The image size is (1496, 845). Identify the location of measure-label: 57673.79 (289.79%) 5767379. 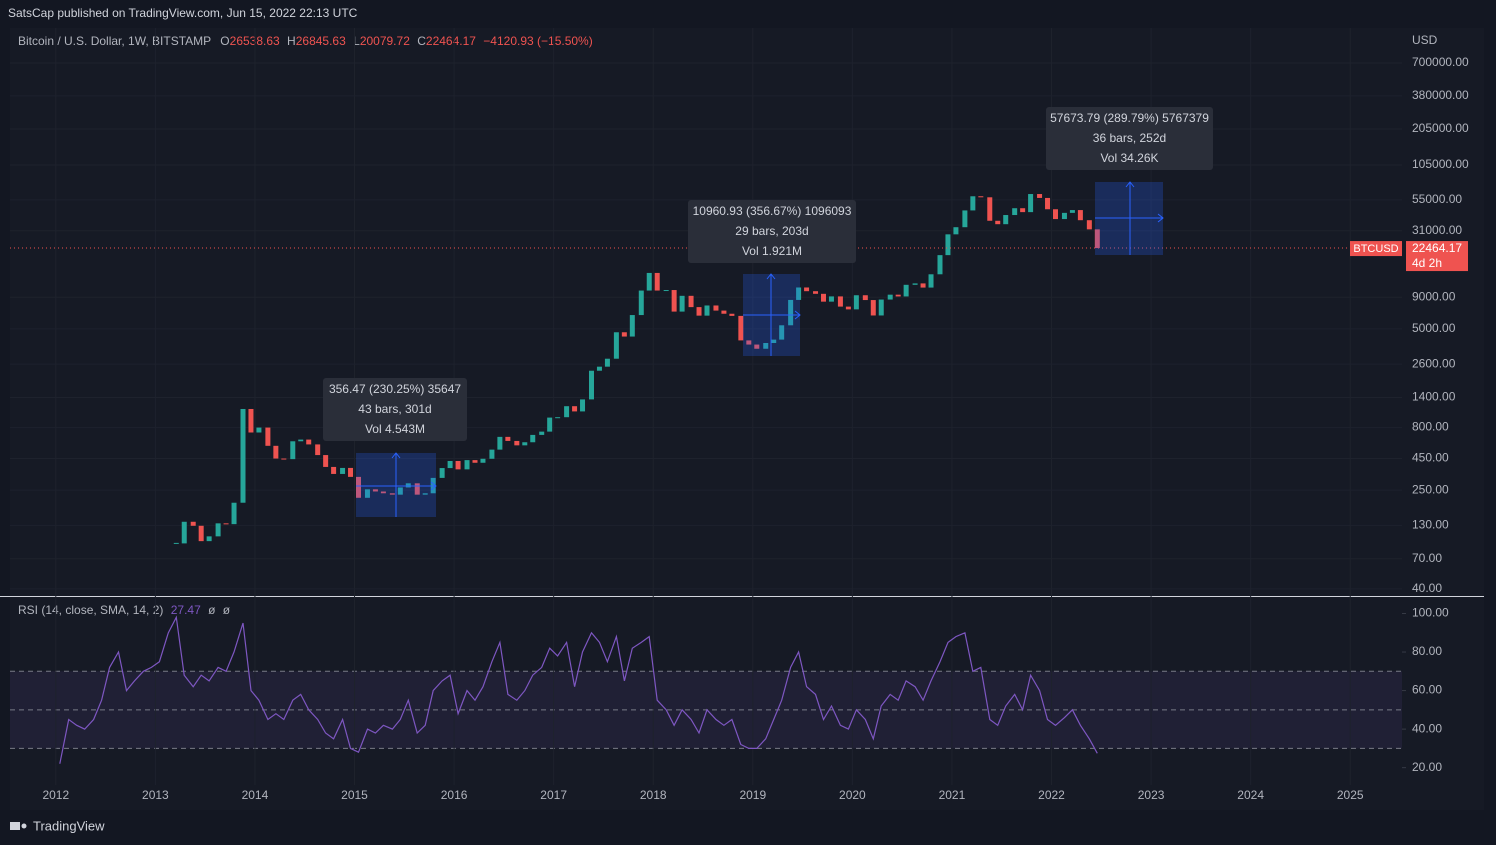
(1129, 118).